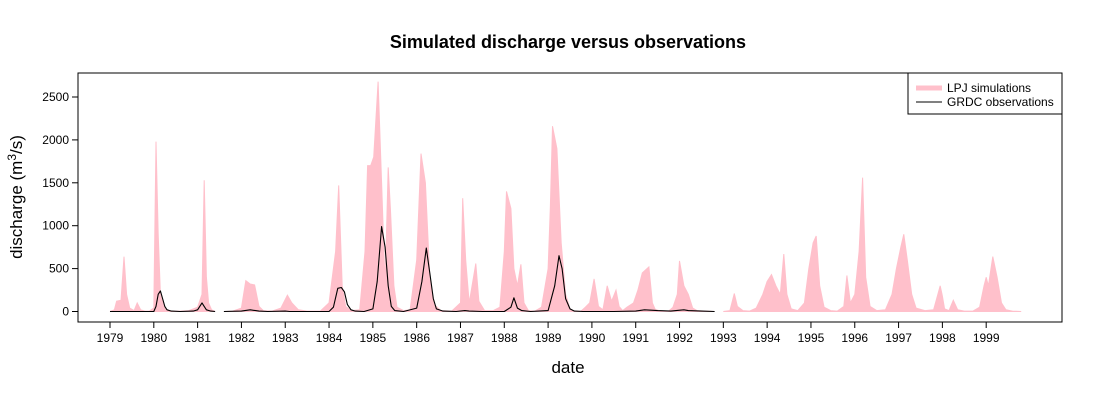  I want to click on x-tick-label: 1987, so click(460, 338).